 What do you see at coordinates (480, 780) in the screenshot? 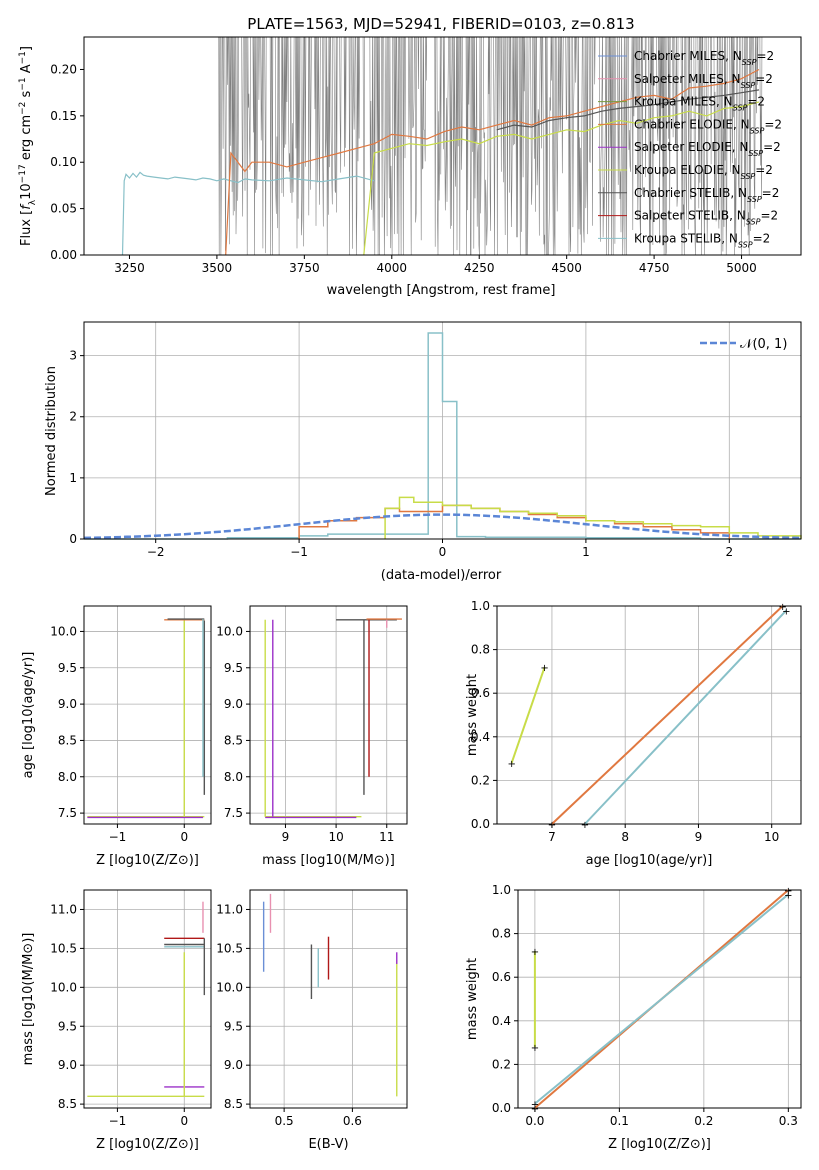
I see `age-weight-ytick-label: 0.2` at bounding box center [480, 780].